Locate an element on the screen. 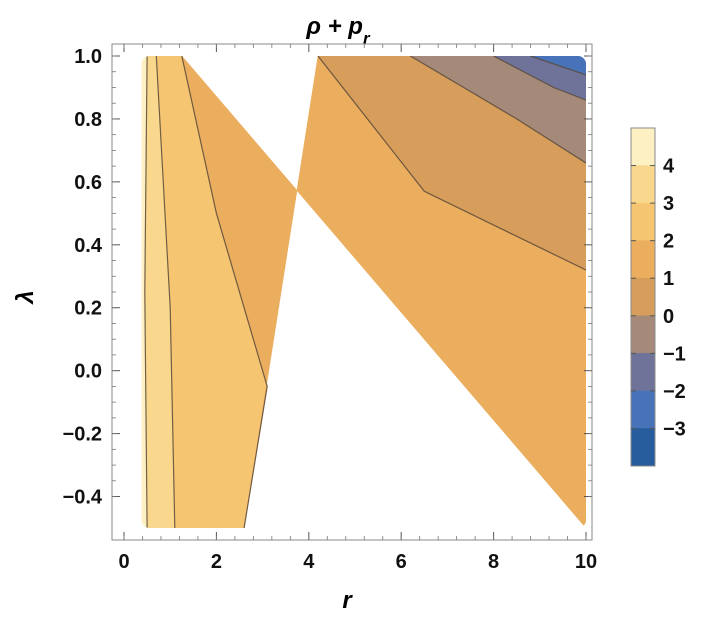 This screenshot has height=617, width=707. y-axis-label: λ is located at coordinates (25, 297).